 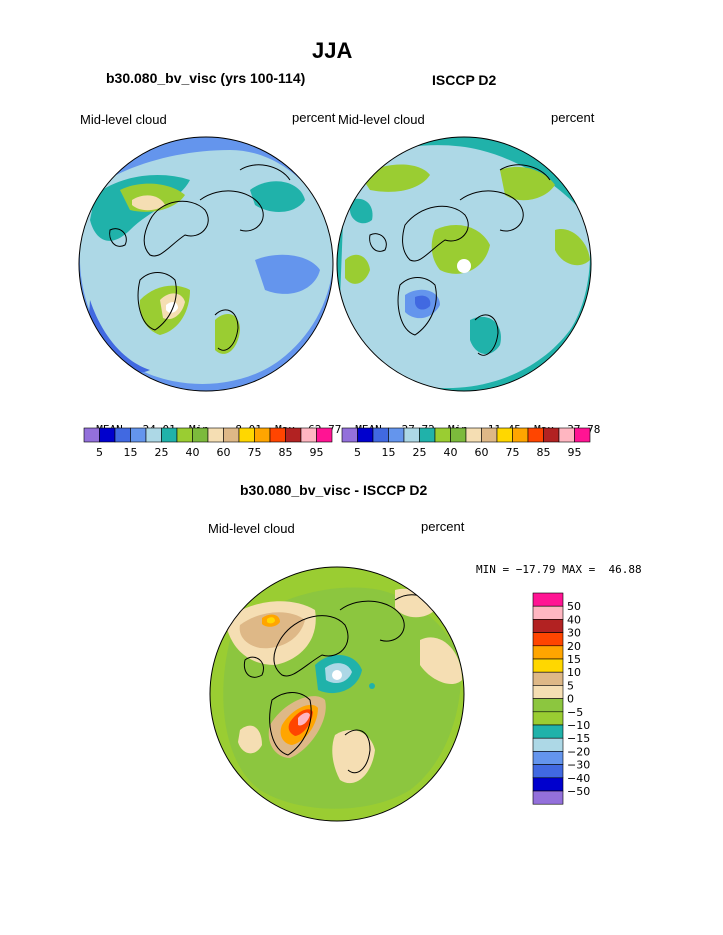 What do you see at coordinates (544, 452) in the screenshot?
I see `right-colorbar-tick-label: 85` at bounding box center [544, 452].